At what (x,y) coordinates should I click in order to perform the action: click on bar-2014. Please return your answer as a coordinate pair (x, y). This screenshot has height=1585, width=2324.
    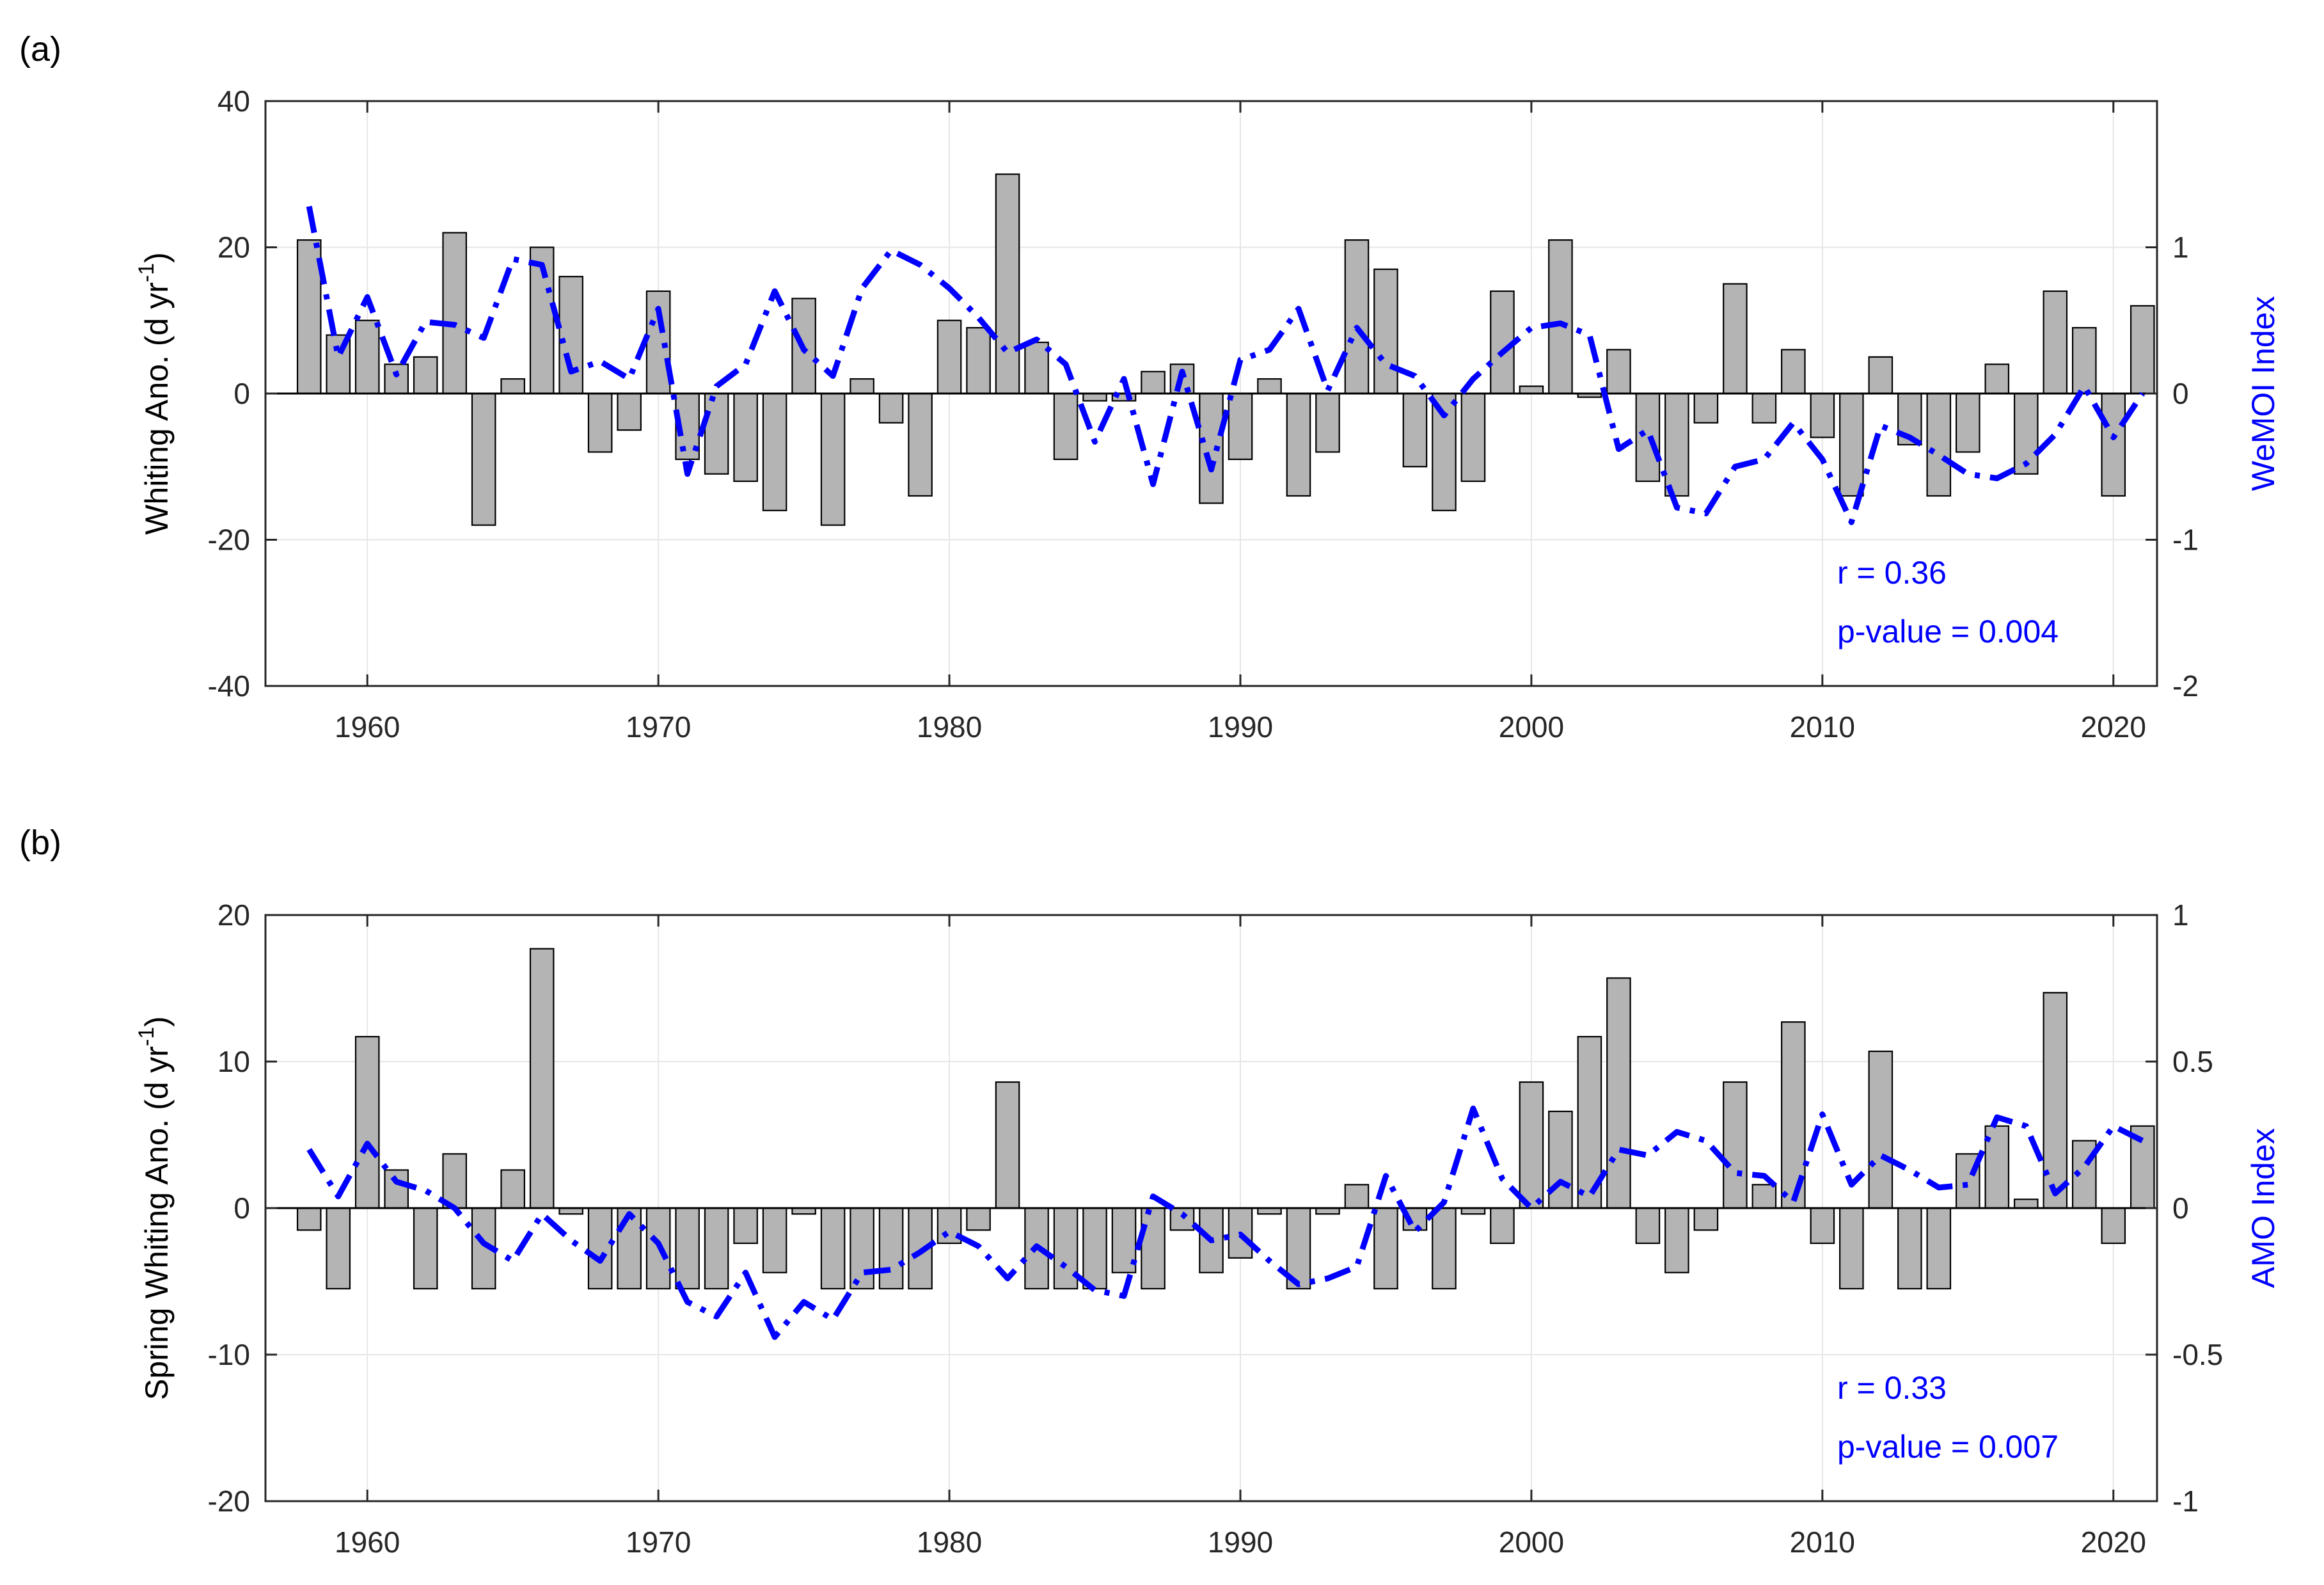
    Looking at the image, I should click on (1939, 444).